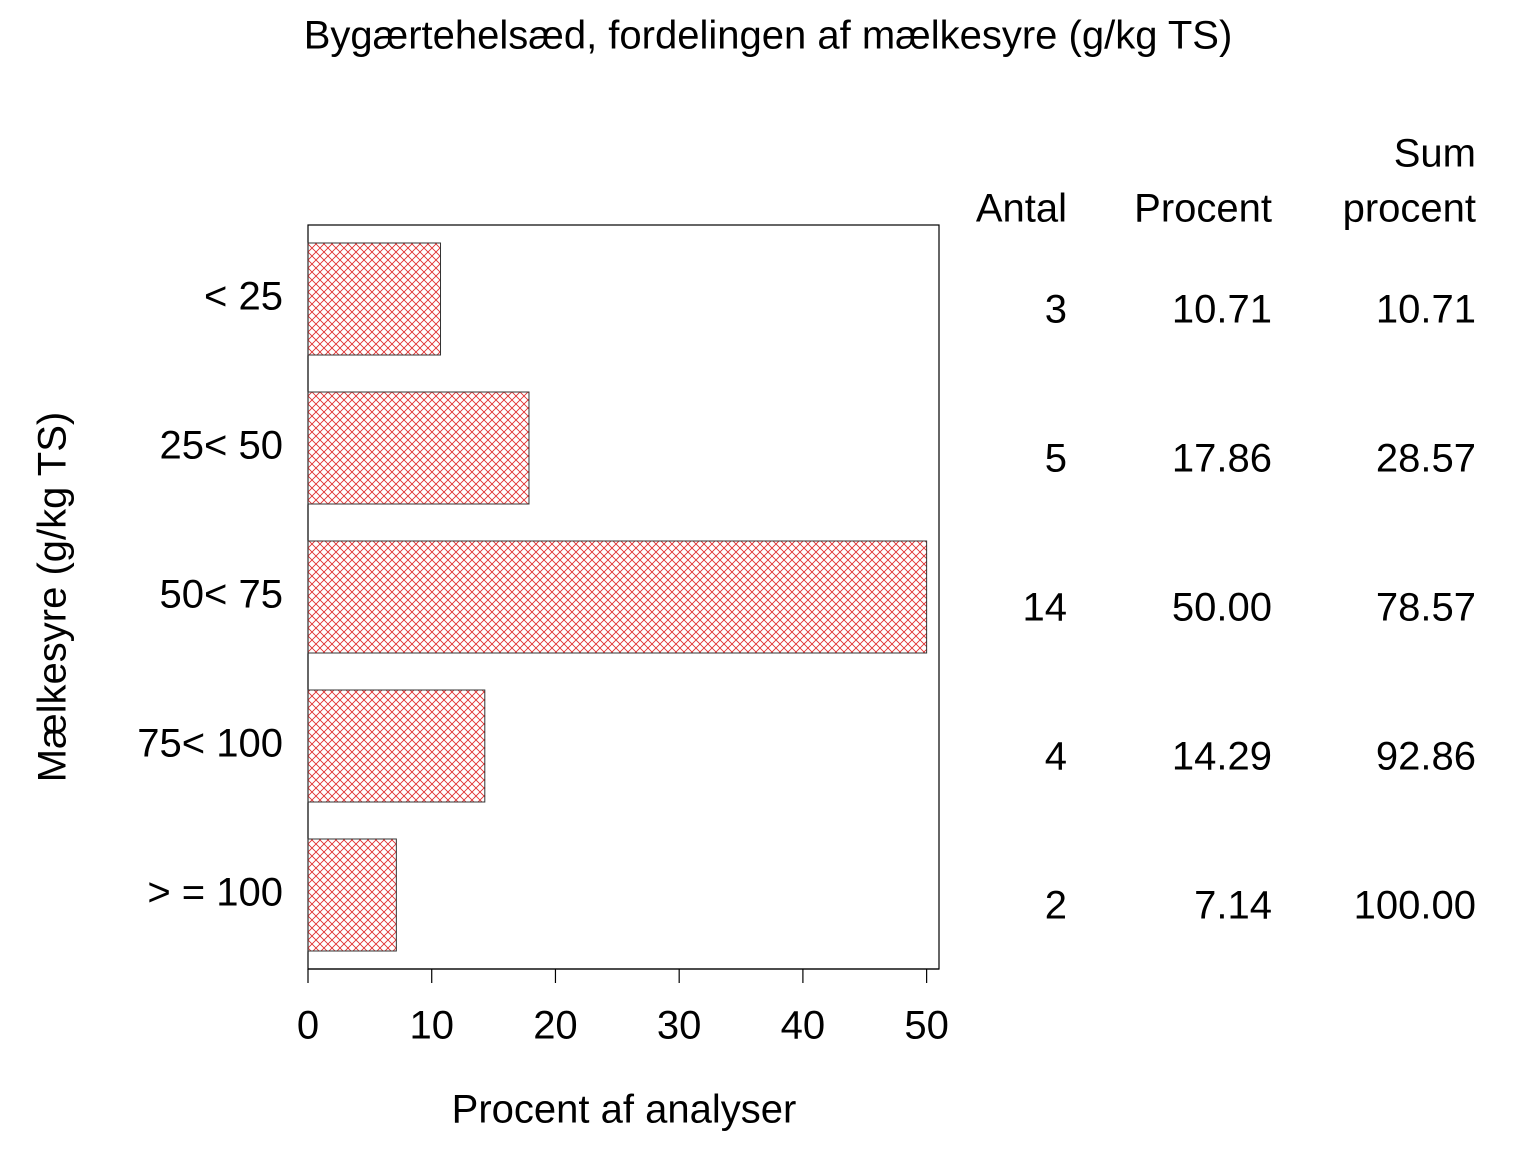 The height and width of the screenshot is (1152, 1536). Describe the element at coordinates (624, 1110) in the screenshot. I see `x-axis-label: Procent af analyser` at that location.